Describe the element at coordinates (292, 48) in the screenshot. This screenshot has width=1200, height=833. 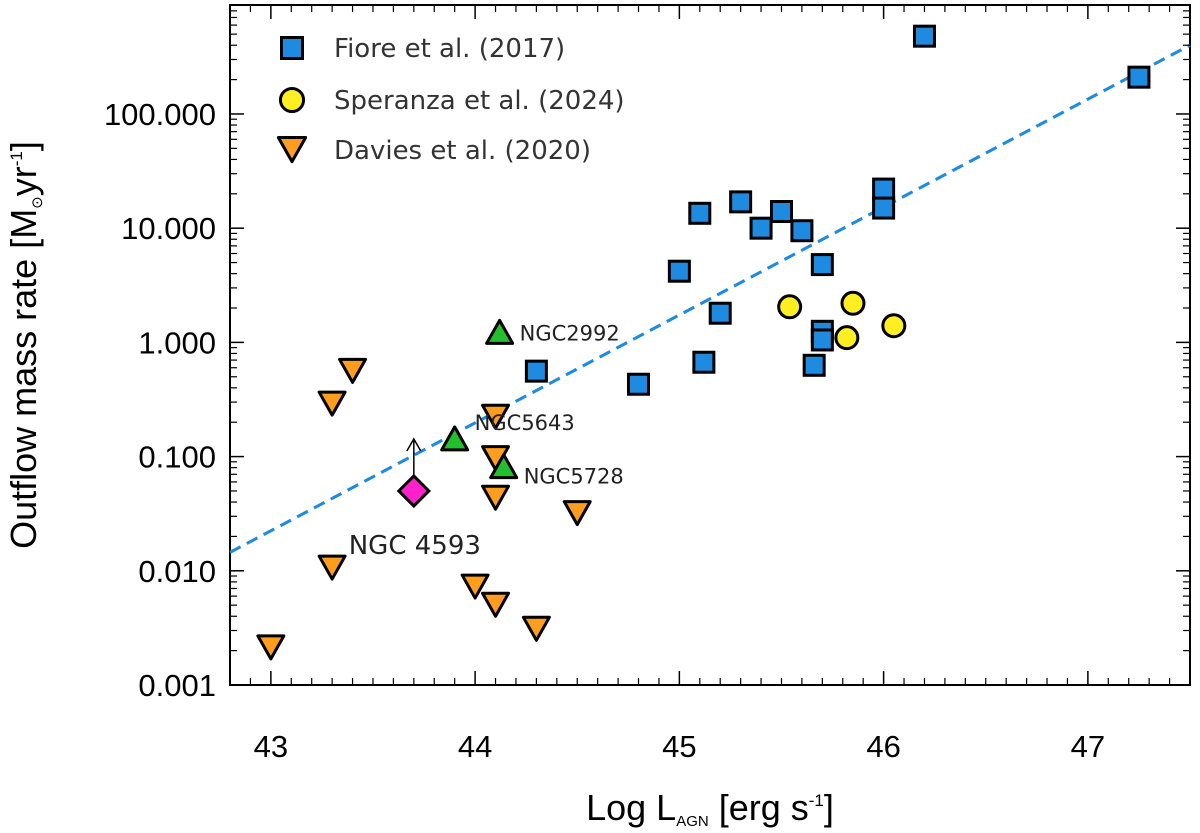
I see `legend-square-marker` at that location.